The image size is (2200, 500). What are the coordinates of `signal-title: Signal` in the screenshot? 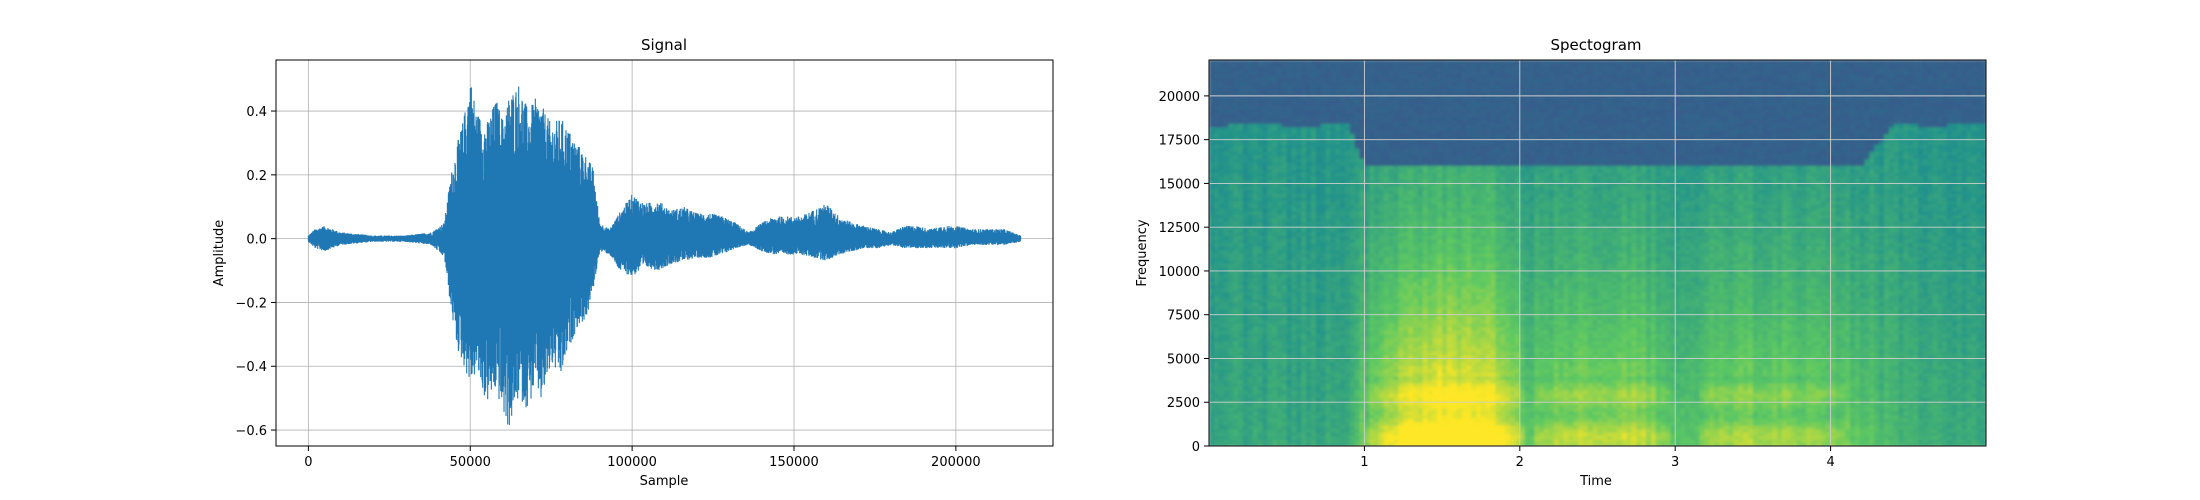 It's located at (664, 45).